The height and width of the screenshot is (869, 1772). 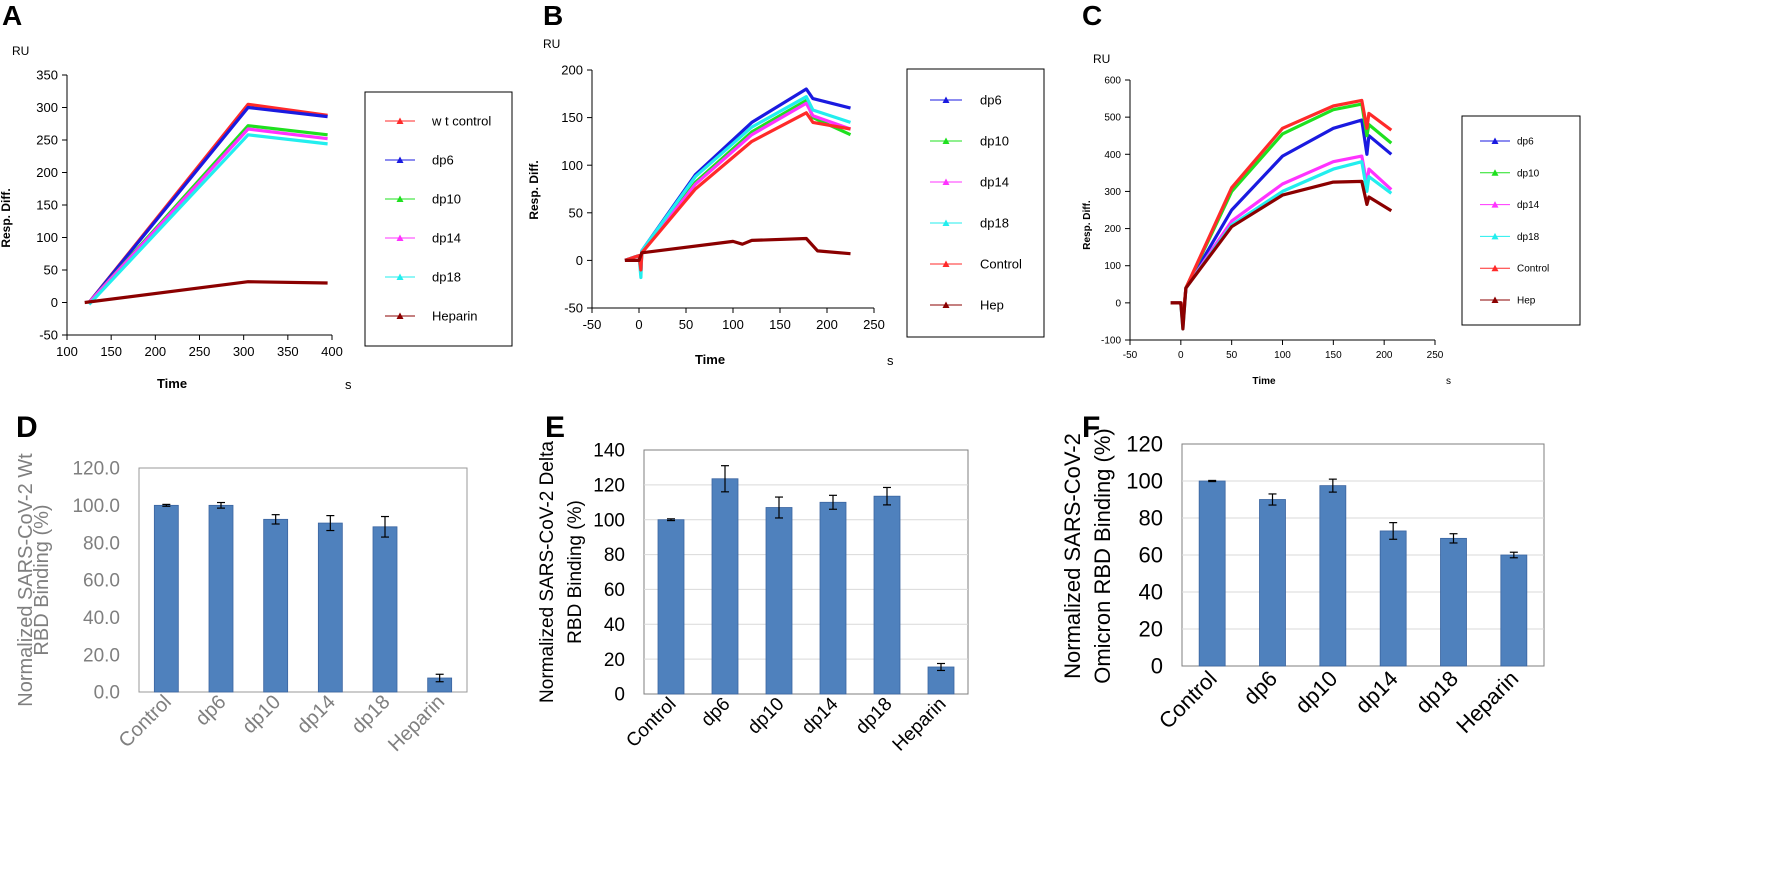 I want to click on legend: dp6 dp10 dp14 dp18 Control Hep, so click(x=1521, y=220).